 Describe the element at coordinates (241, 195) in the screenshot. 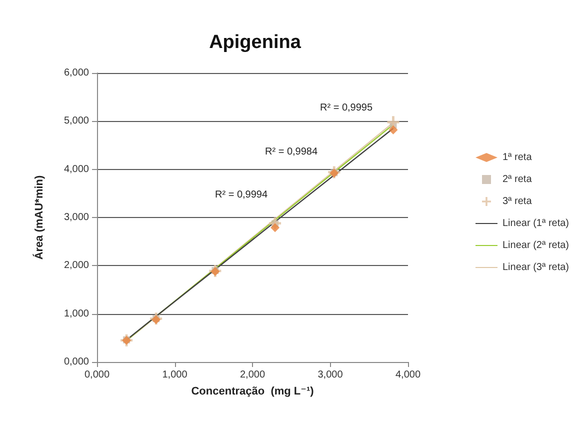

I see `annotation: R² = 0,9994` at that location.